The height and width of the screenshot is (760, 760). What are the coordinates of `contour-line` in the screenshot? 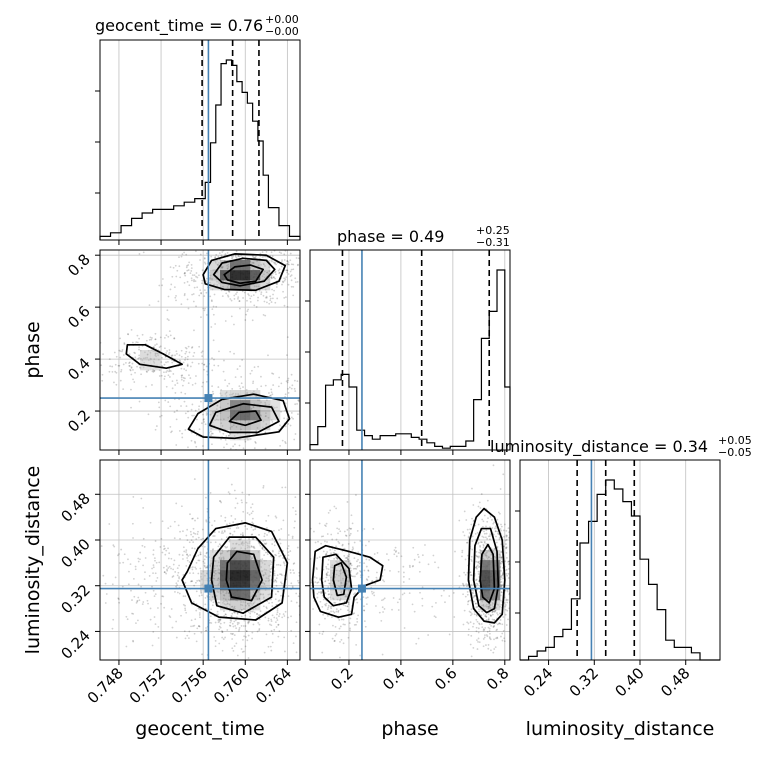 It's located at (154, 356).